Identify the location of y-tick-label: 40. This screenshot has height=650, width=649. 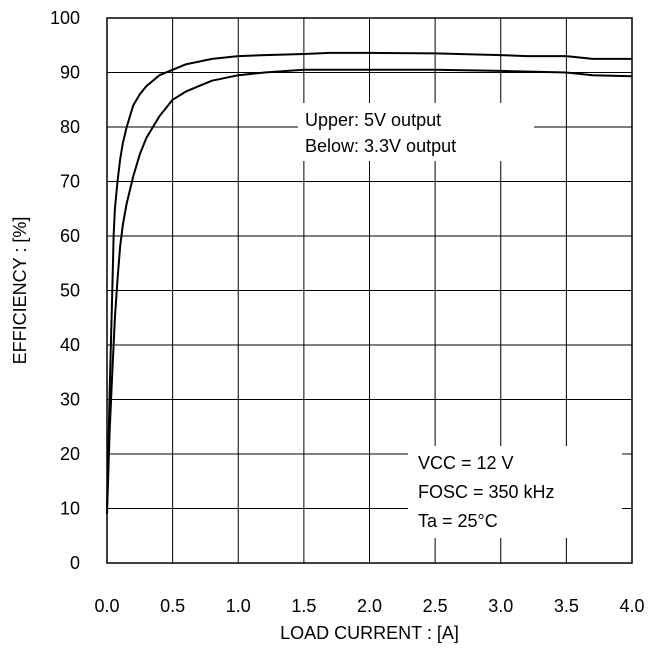
(70, 345).